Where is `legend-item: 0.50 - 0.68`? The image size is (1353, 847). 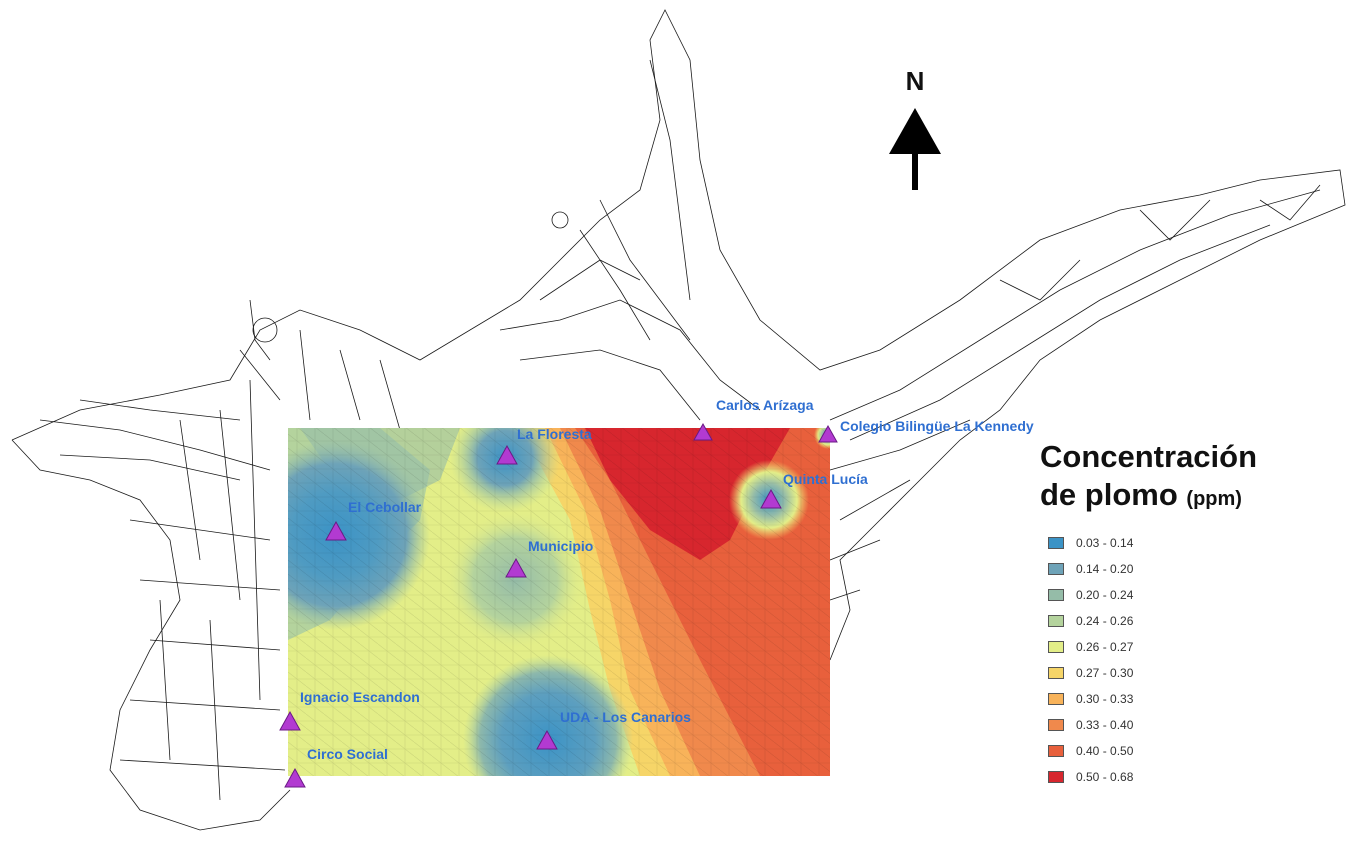 legend-item: 0.50 - 0.68 is located at coordinates (1189, 777).